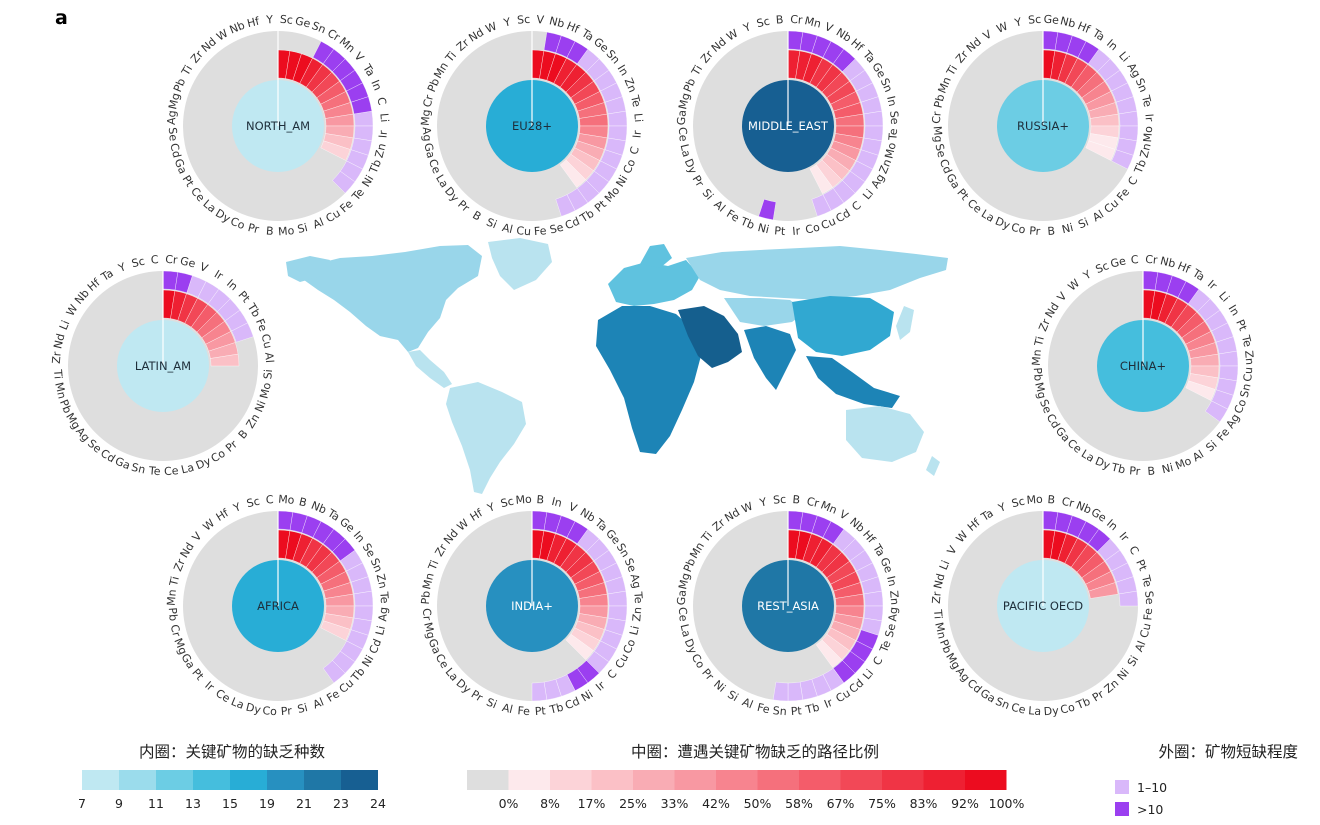 The height and width of the screenshot is (825, 1320). Describe the element at coordinates (937, 598) in the screenshot. I see `mineral-label: Zr` at that location.